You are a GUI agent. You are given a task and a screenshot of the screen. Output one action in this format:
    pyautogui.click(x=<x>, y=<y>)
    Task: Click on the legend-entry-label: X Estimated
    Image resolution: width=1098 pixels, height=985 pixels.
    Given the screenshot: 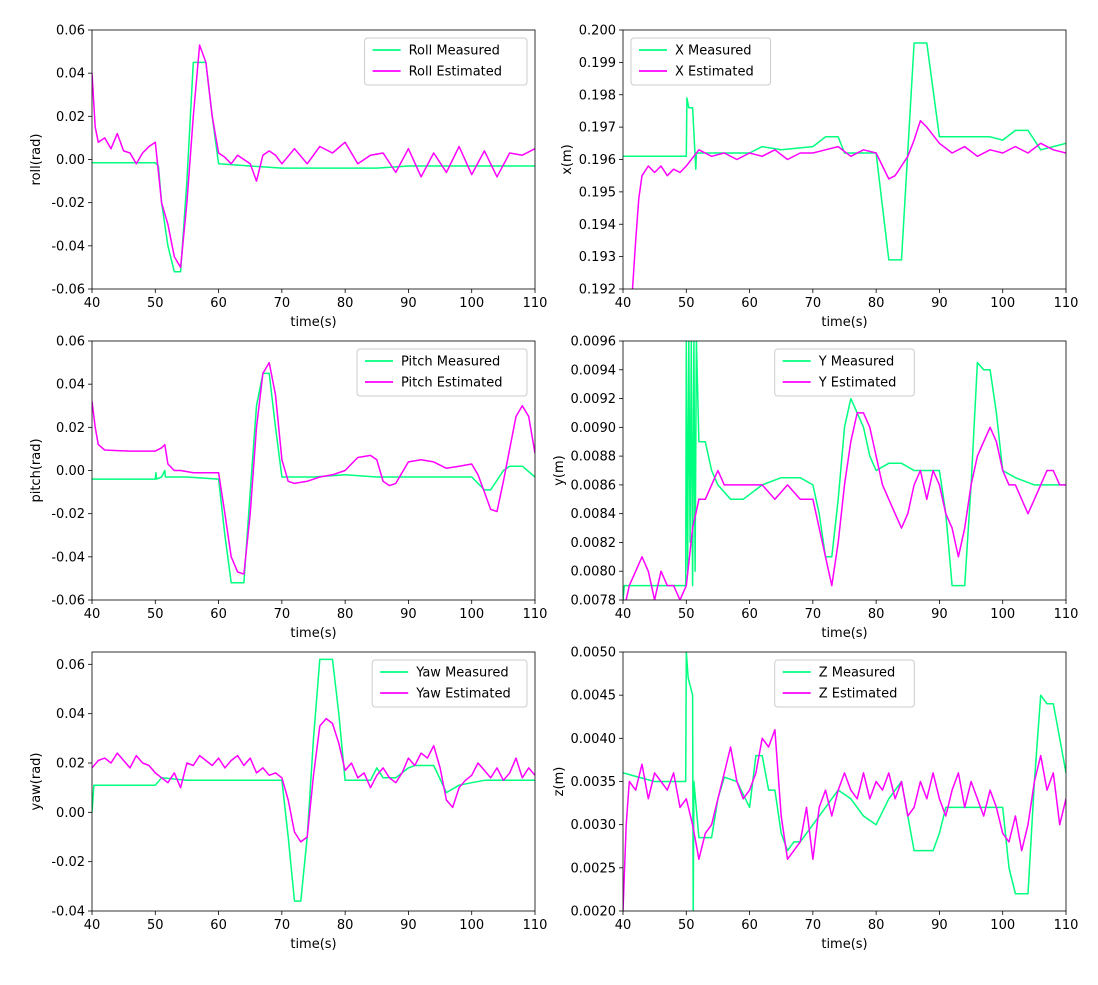 What is the action you would take?
    pyautogui.click(x=714, y=72)
    